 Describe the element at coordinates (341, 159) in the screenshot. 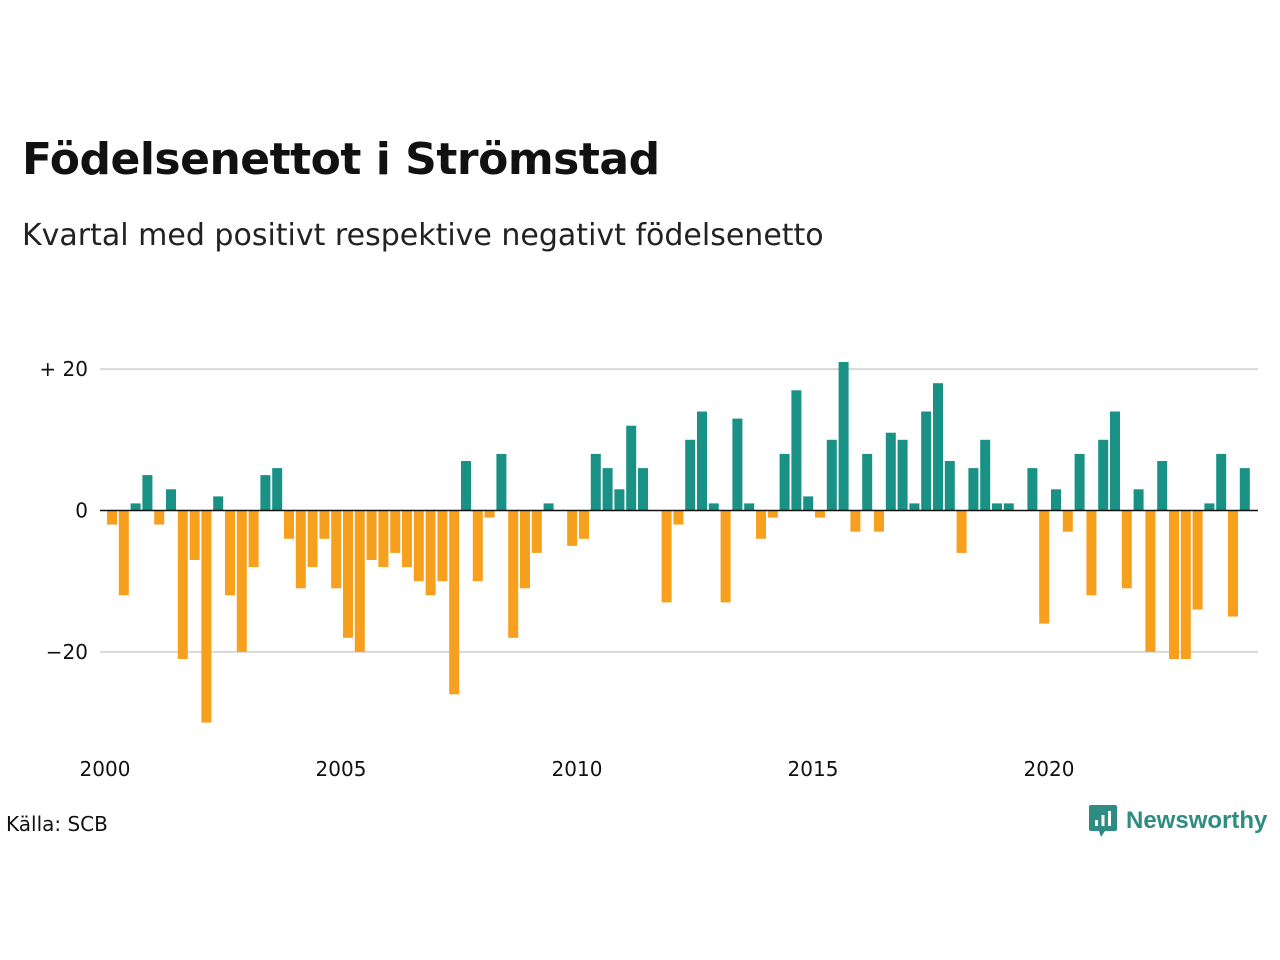

I see `chart-title: Födelsenettot i Strömstad` at that location.